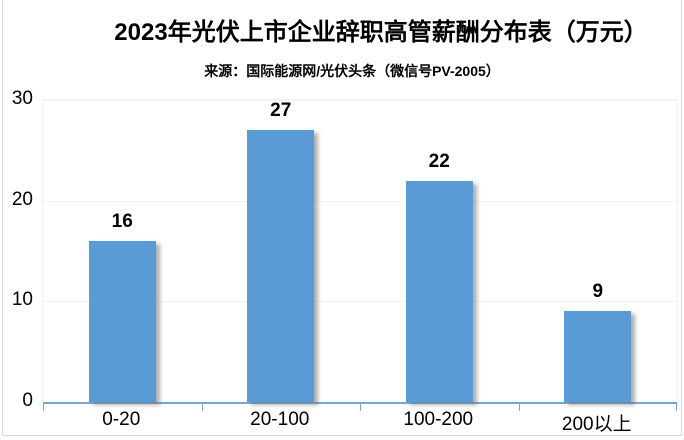 The image size is (684, 440). What do you see at coordinates (596, 424) in the screenshot?
I see `x-tick-label: 200以上` at bounding box center [596, 424].